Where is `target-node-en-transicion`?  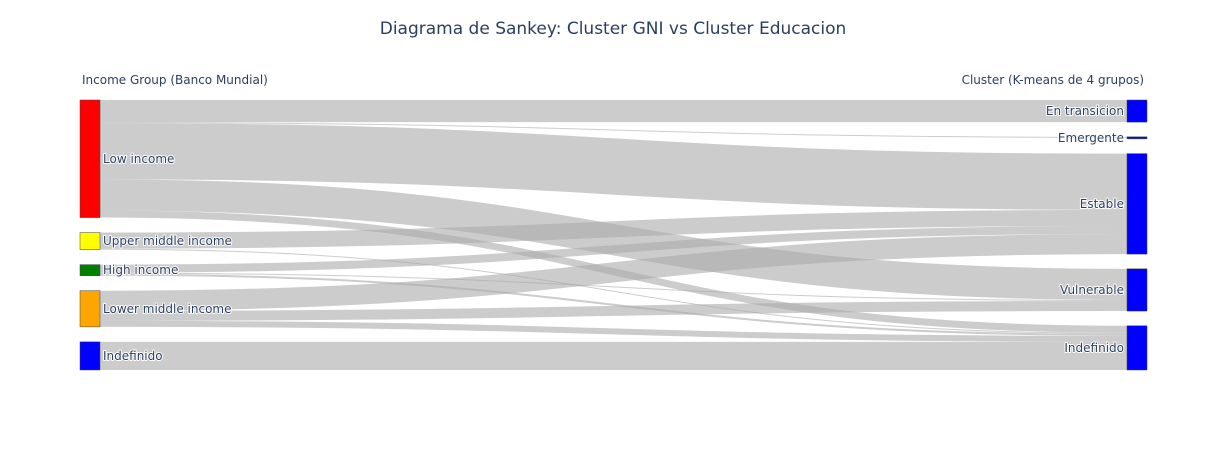
target-node-en-transicion is located at coordinates (1137, 111).